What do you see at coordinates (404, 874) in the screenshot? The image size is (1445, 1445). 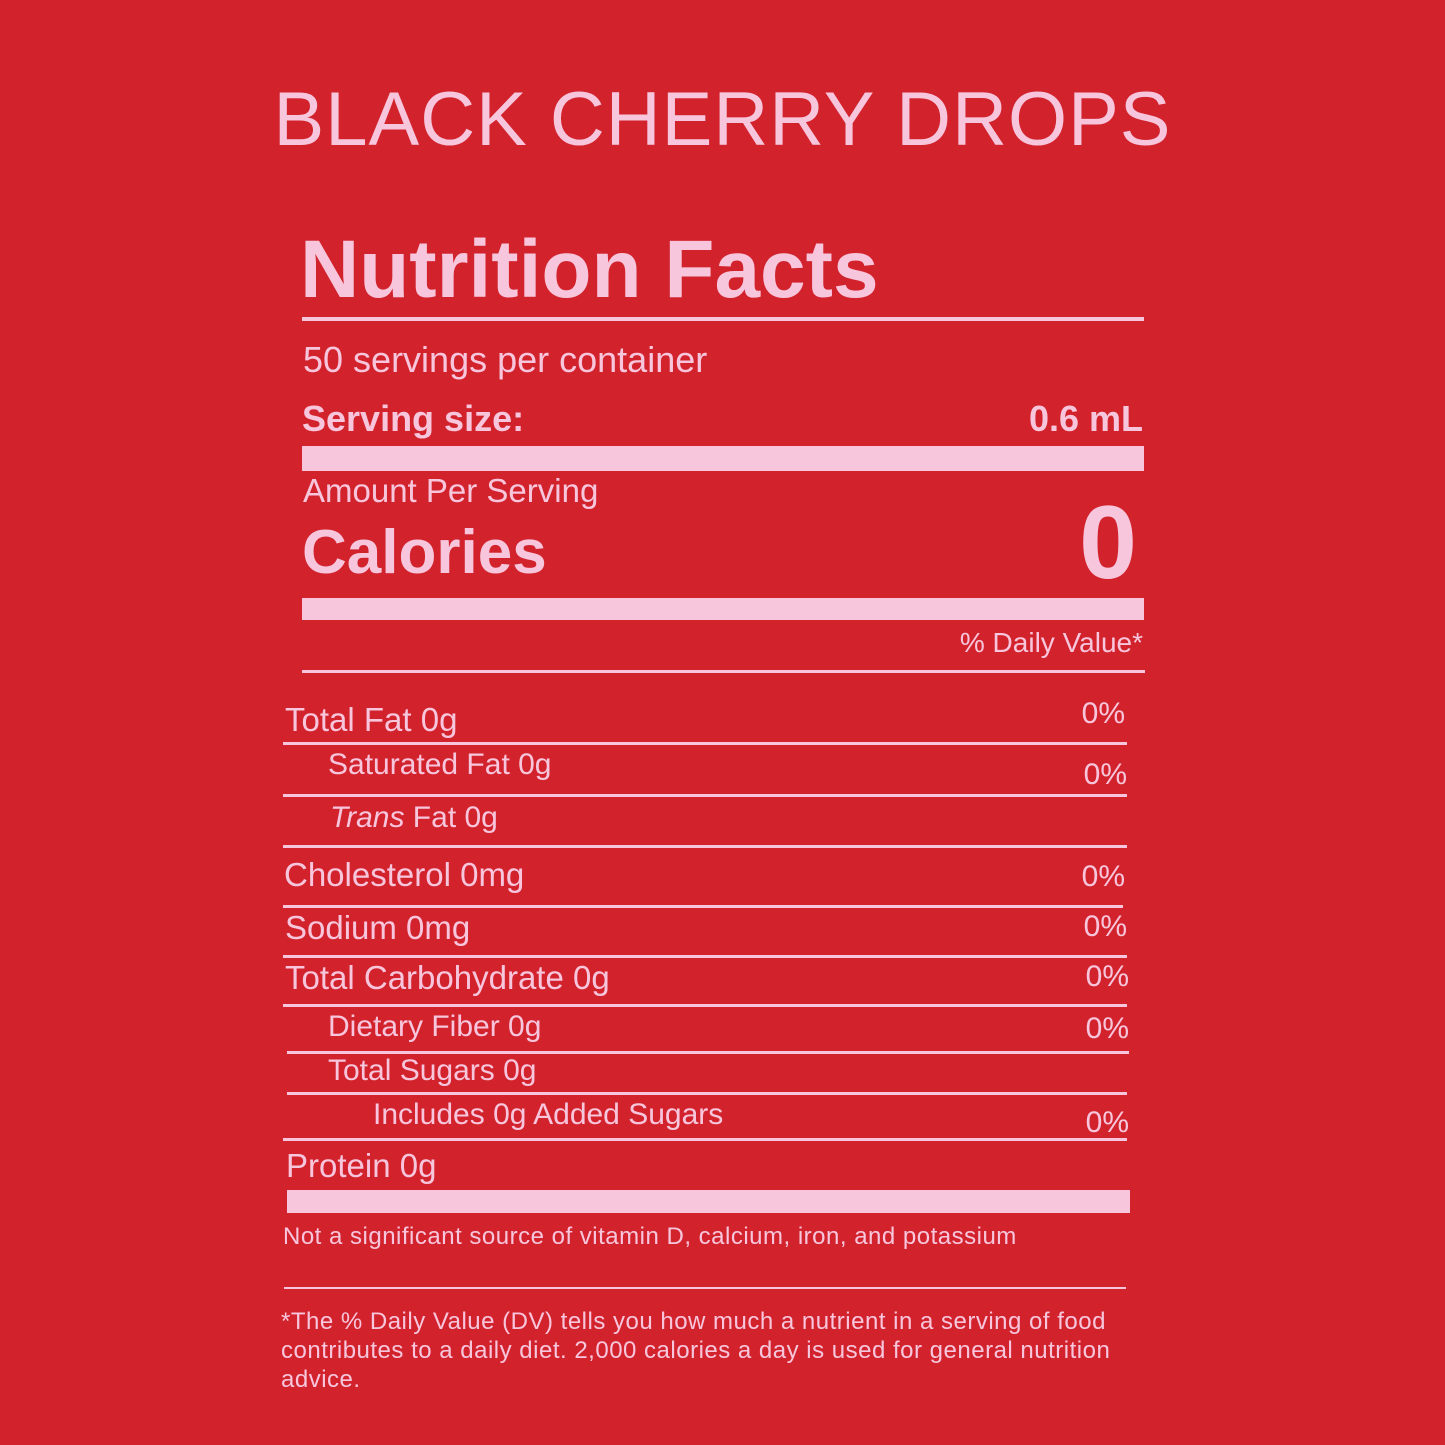 I see `nutrient-cholesterol: Cholesterol 0mg` at bounding box center [404, 874].